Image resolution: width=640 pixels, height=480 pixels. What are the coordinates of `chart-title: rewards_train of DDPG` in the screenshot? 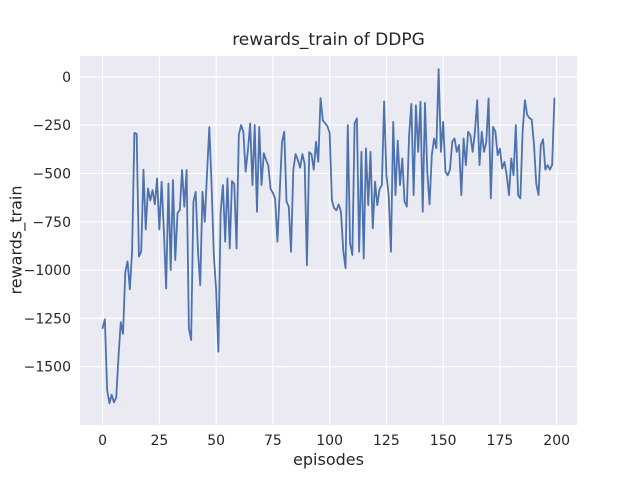 It's located at (328, 40).